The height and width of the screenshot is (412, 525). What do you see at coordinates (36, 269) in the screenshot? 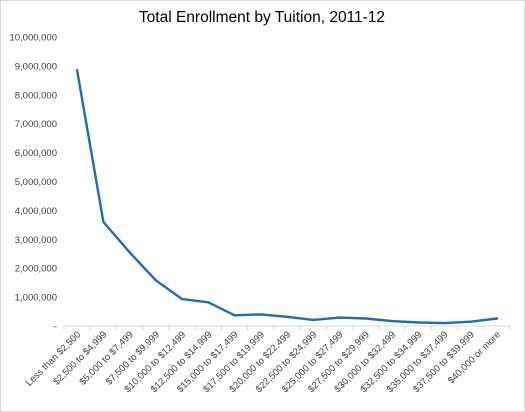
I see `y-tick-label: 2,000,000` at bounding box center [36, 269].